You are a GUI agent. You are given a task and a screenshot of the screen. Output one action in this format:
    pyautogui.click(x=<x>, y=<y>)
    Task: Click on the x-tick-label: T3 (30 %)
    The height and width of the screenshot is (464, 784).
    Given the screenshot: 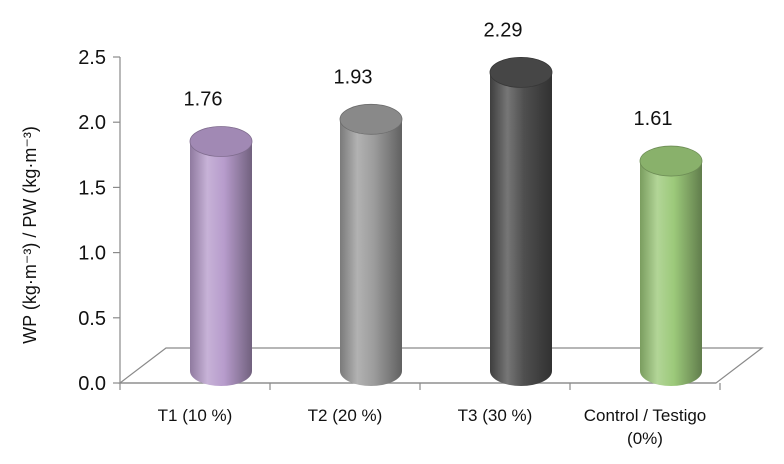 What is the action you would take?
    pyautogui.click(x=495, y=415)
    